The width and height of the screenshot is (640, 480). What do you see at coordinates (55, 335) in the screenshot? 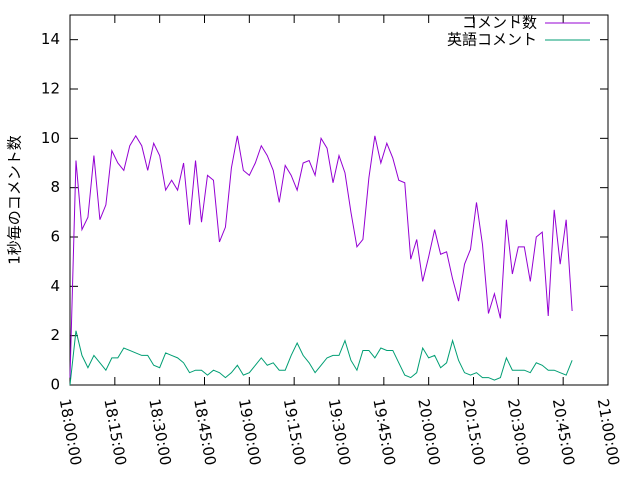
I see `y-tick-label: 2` at bounding box center [55, 335].